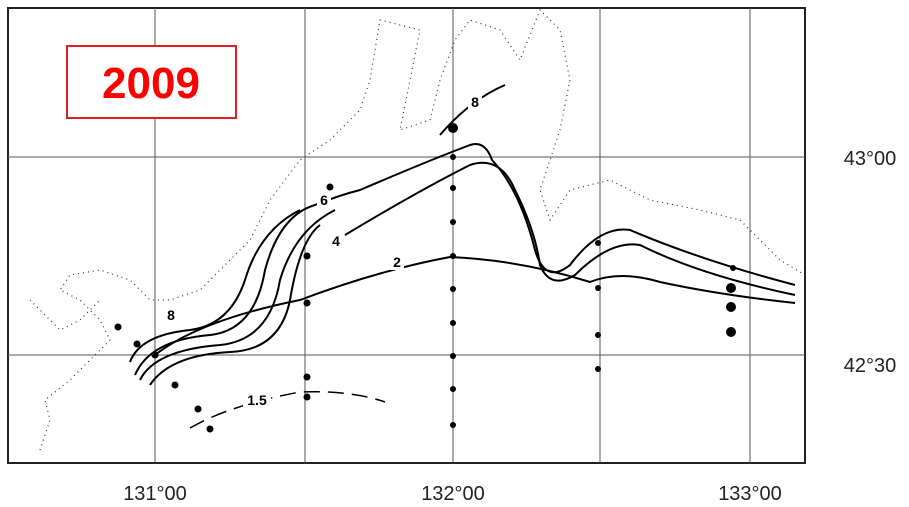 The height and width of the screenshot is (507, 909). I want to click on longitude-label: 133°00, so click(750, 494).